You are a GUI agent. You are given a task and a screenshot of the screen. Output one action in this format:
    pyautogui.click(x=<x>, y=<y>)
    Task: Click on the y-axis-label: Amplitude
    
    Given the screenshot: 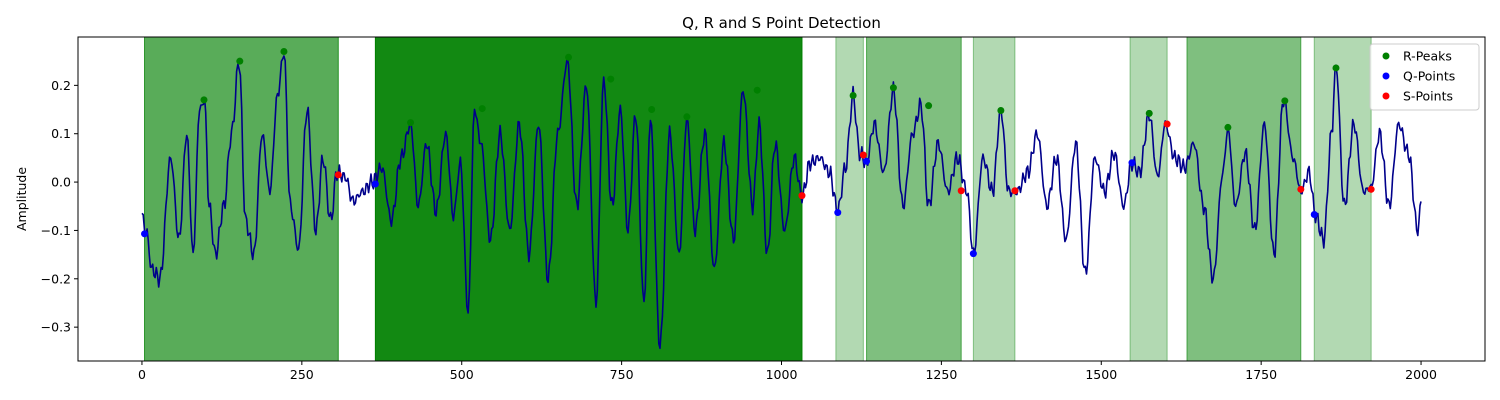 What is the action you would take?
    pyautogui.click(x=21, y=199)
    